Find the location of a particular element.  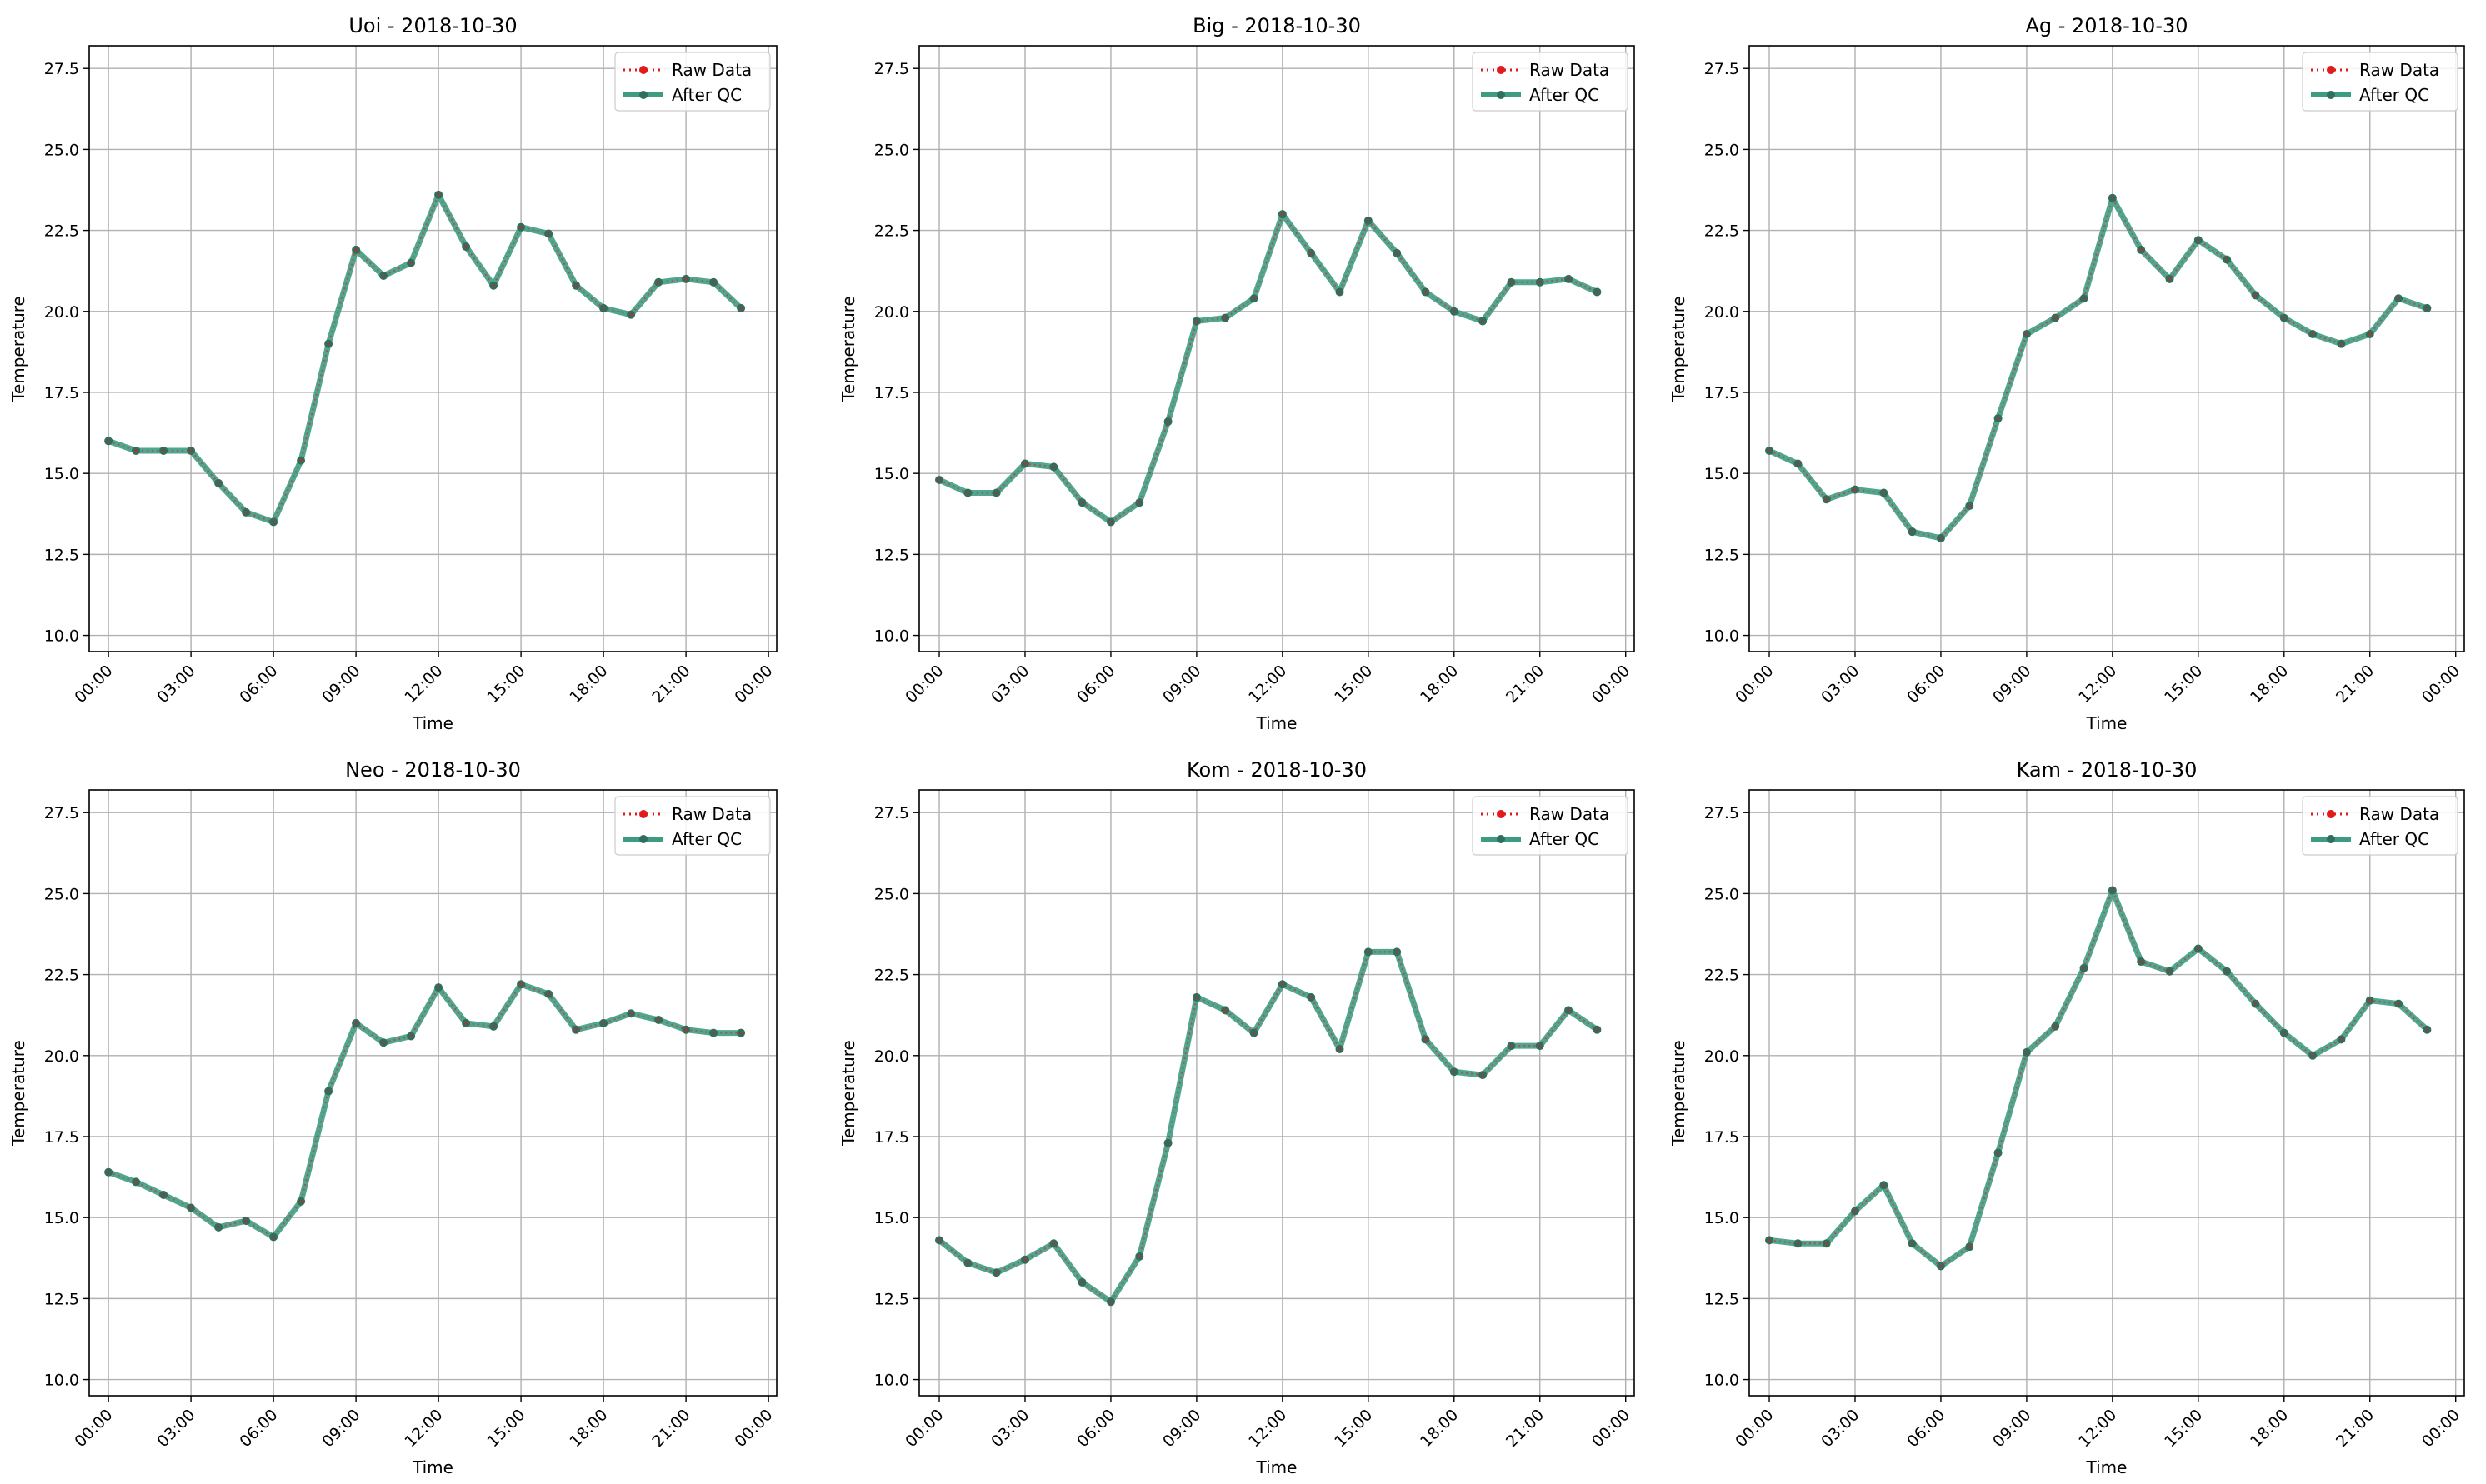

grid is located at coordinates (2106, 1093).